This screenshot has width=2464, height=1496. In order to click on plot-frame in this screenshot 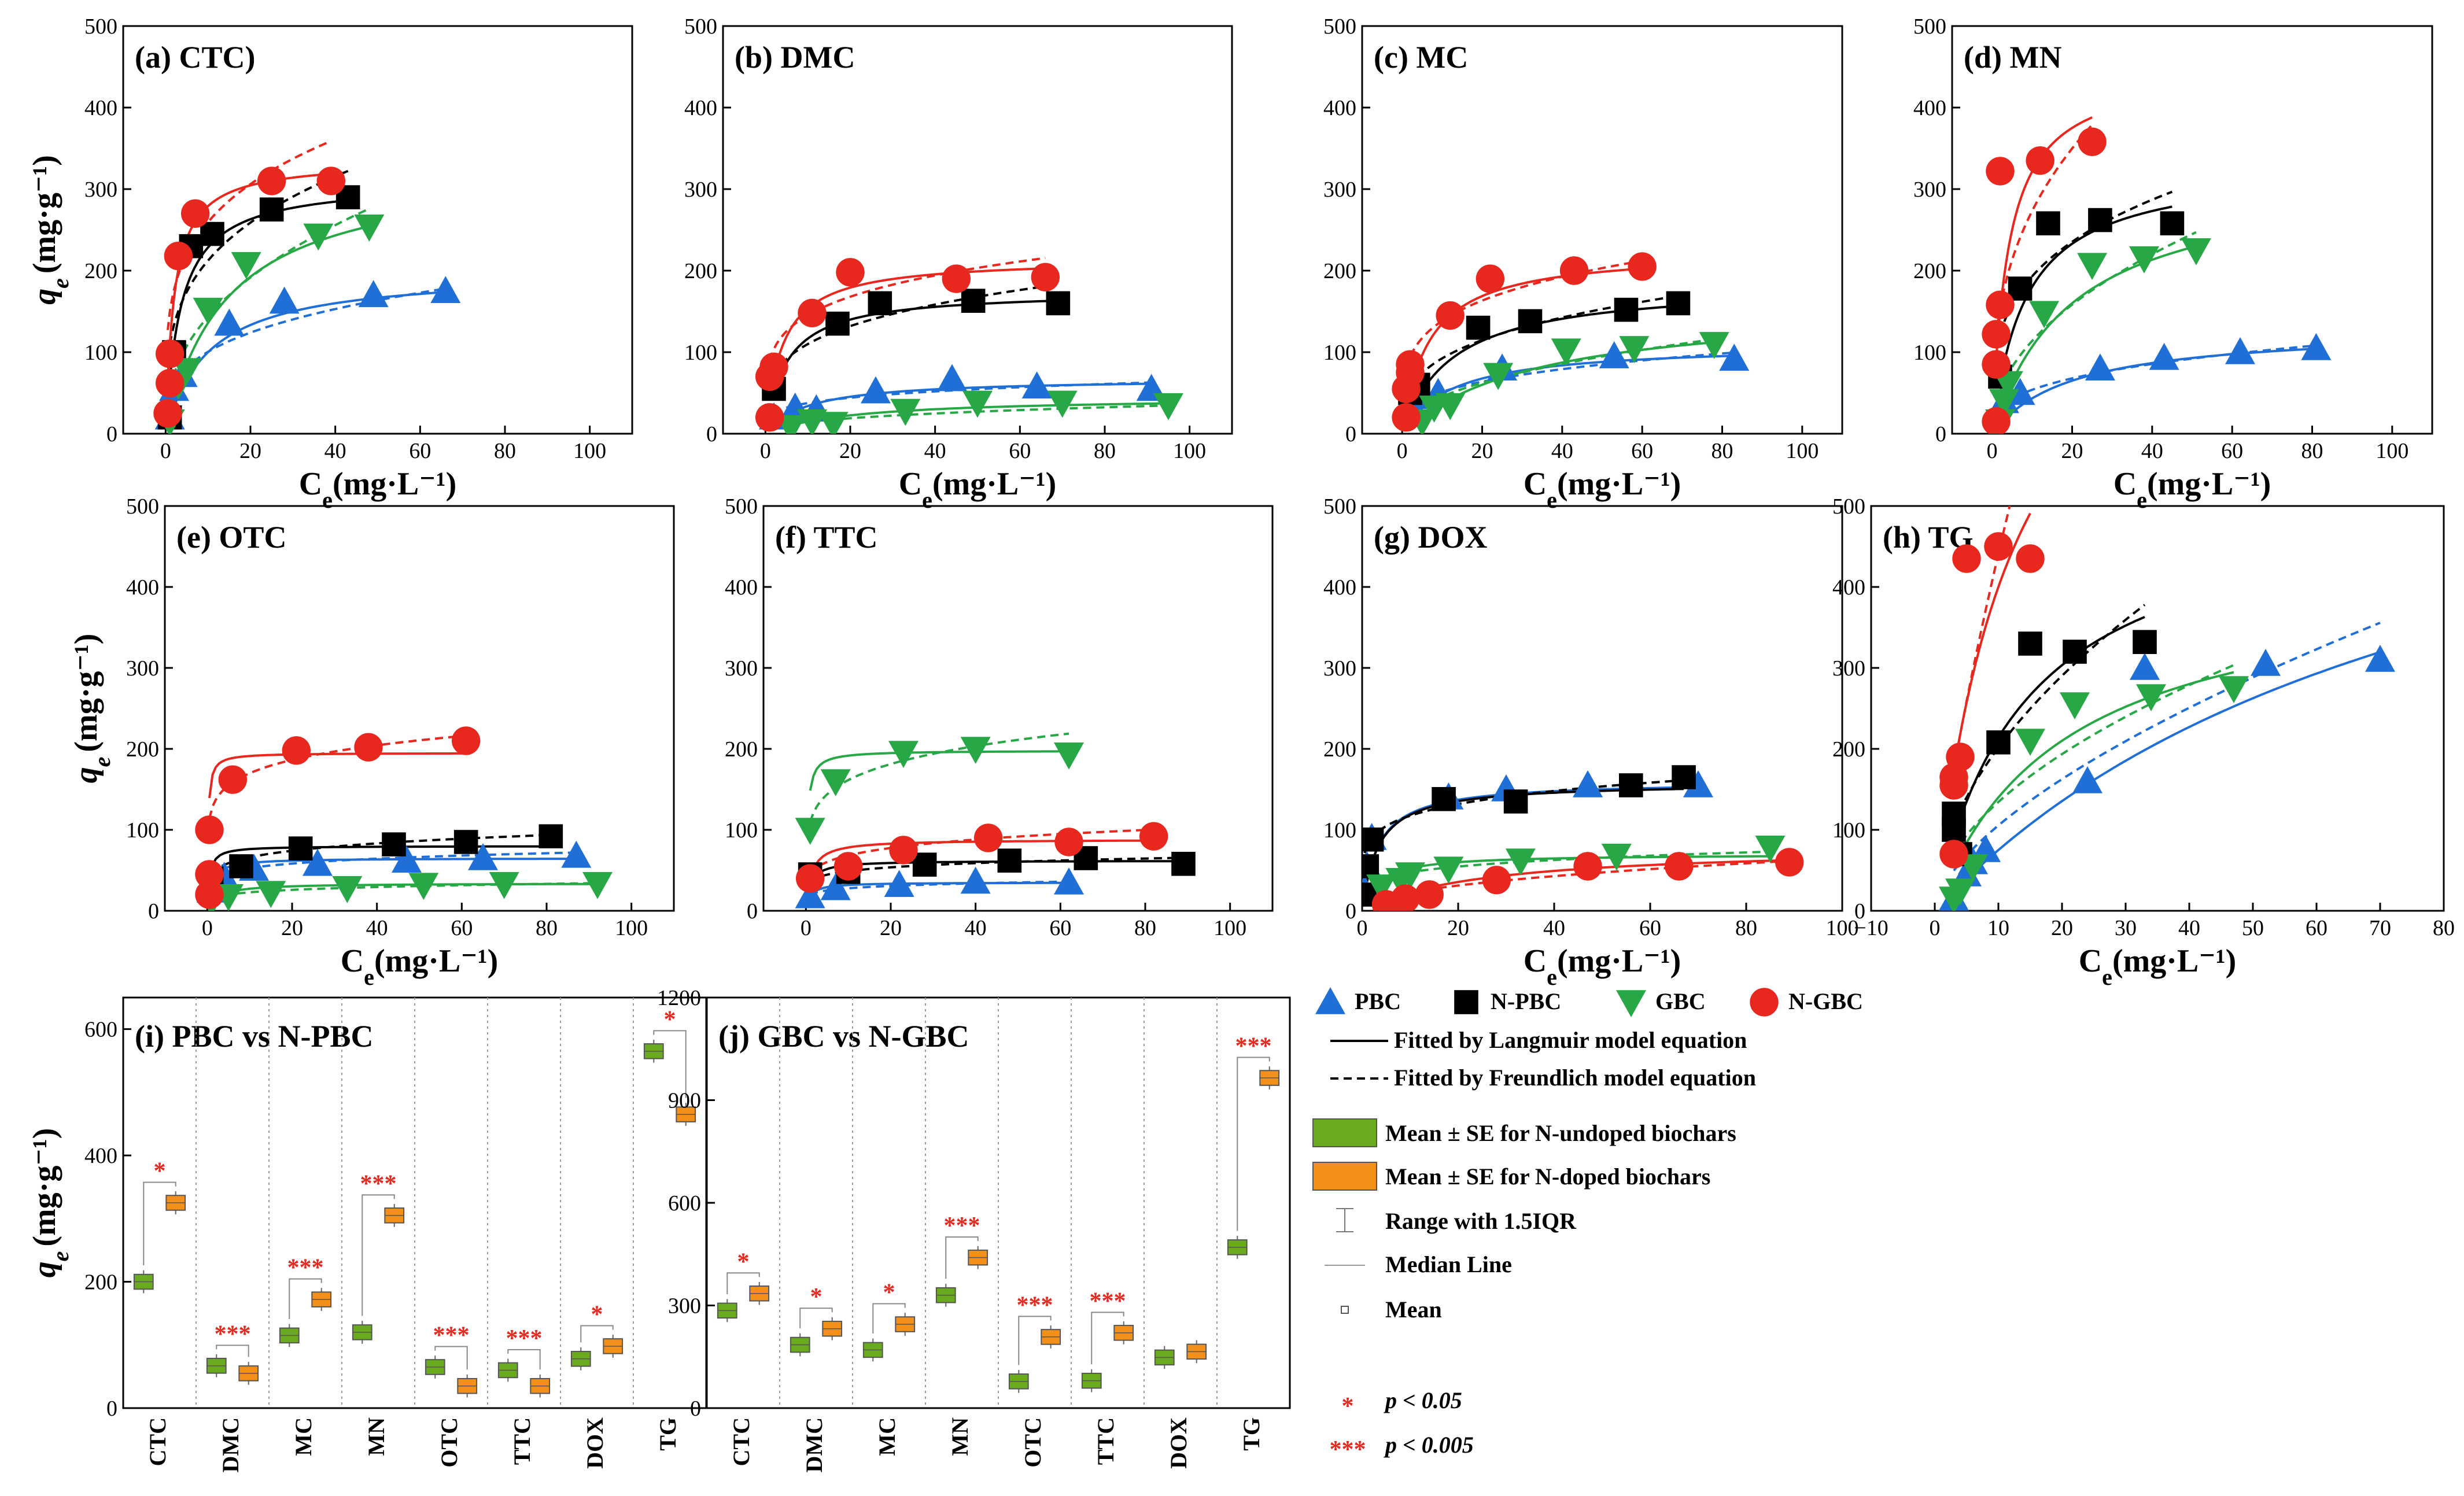, I will do `click(2157, 708)`.